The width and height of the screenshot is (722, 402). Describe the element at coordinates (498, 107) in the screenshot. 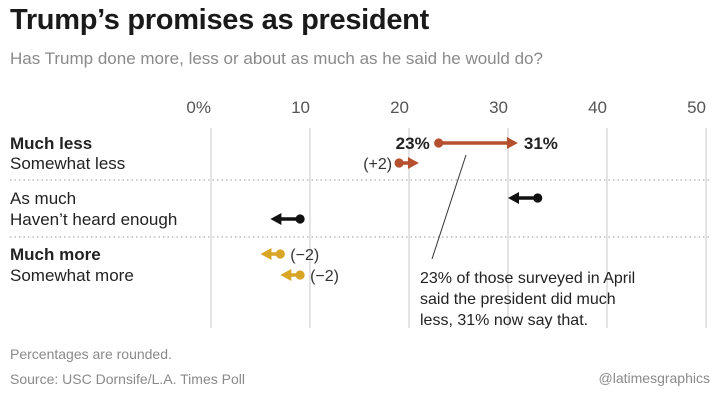

I see `x-tick-label: 30` at that location.